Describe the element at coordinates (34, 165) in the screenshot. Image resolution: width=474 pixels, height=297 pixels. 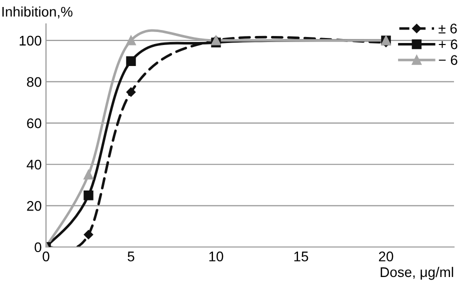
I see `y-tick-label: 40` at that location.